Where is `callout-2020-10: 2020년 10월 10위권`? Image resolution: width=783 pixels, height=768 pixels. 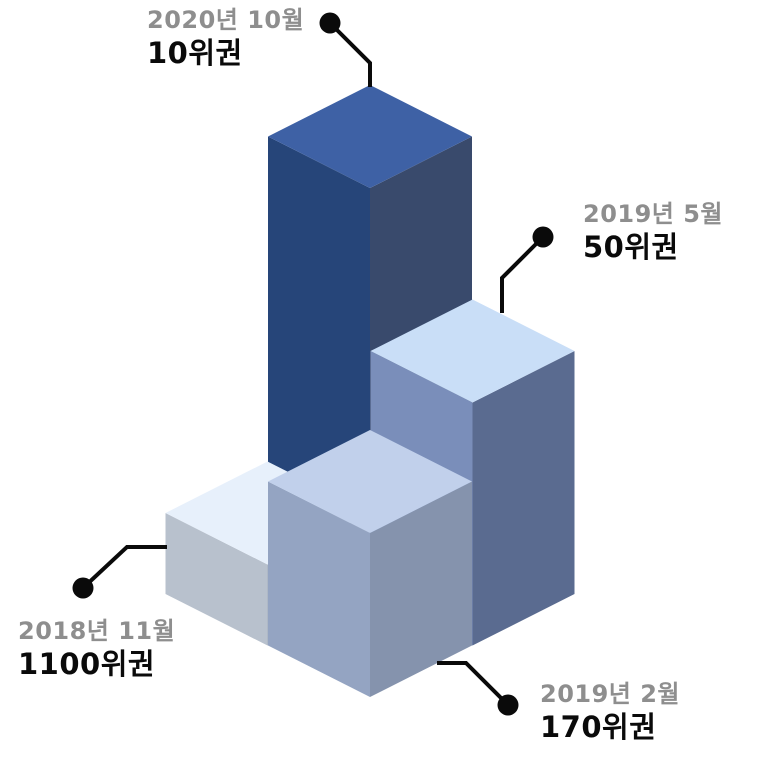
callout-2020-10: 2020년 10월 10위권 is located at coordinates (225, 38).